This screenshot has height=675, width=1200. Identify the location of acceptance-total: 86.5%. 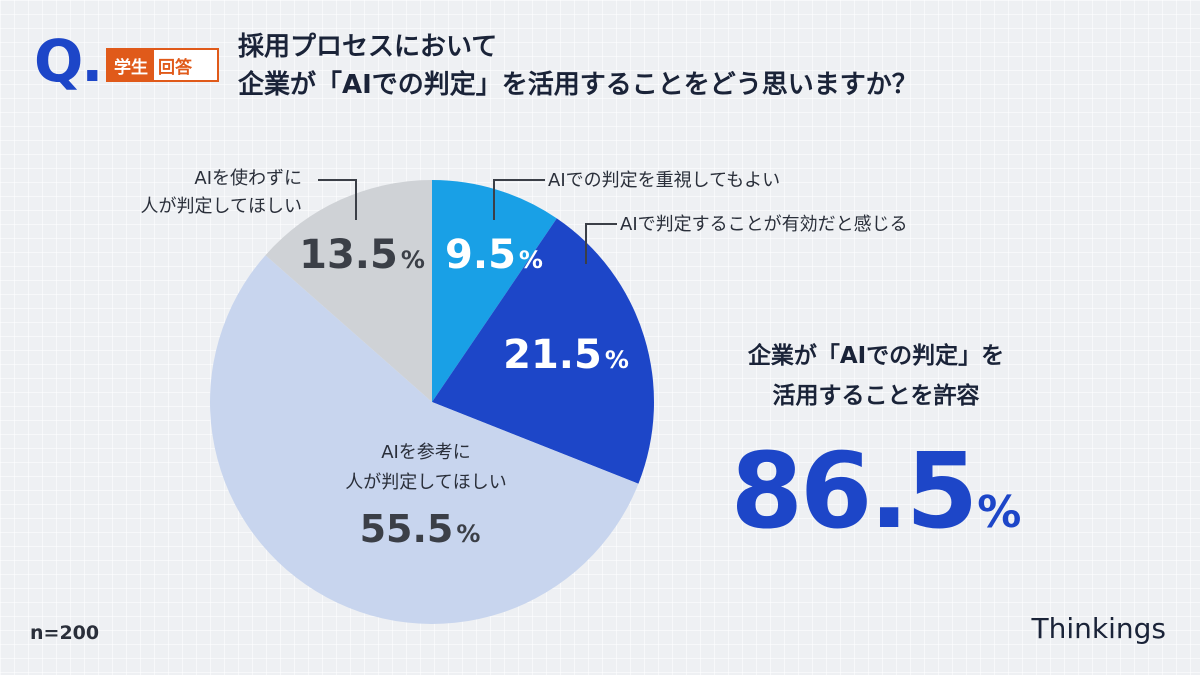
(876, 491).